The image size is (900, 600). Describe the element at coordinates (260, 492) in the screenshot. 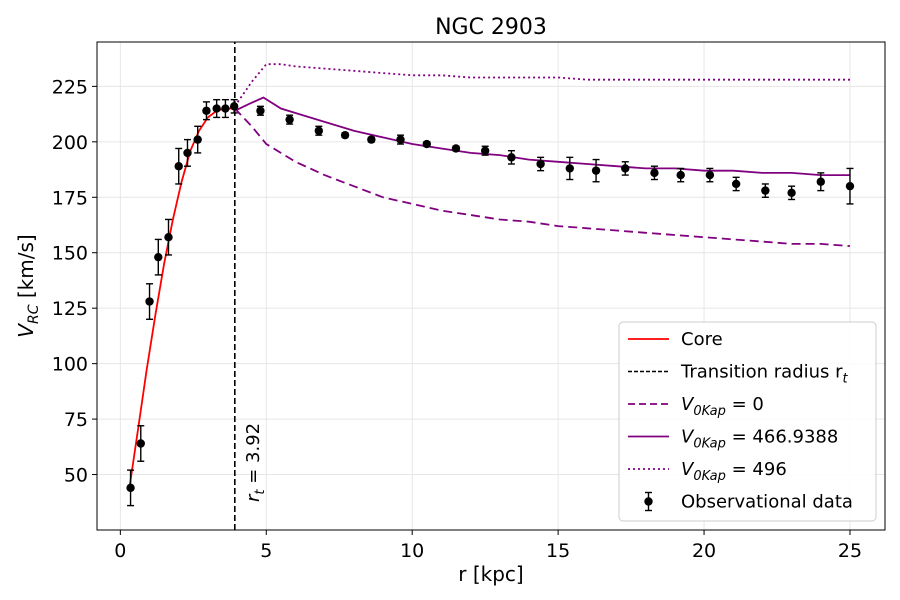

I see `annotation-sub: t` at that location.